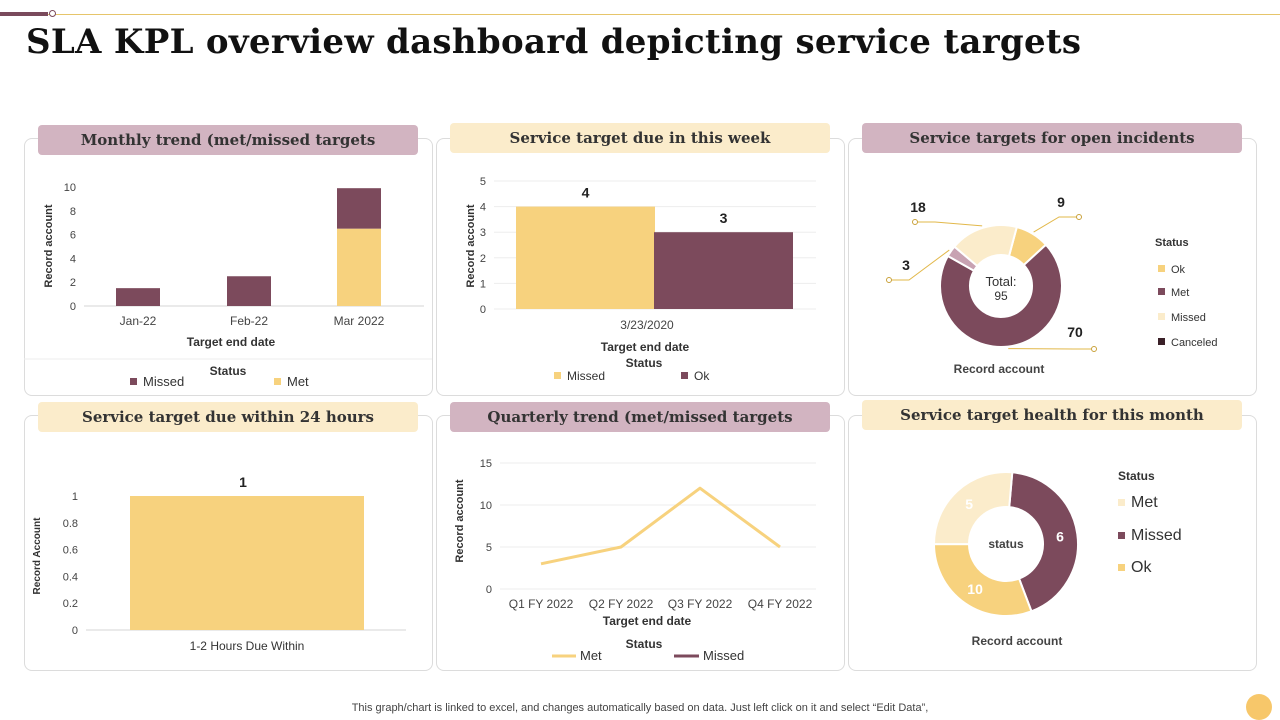 This screenshot has height=720, width=1280. I want to click on incidents-legend-title: Status, so click(1172, 243).